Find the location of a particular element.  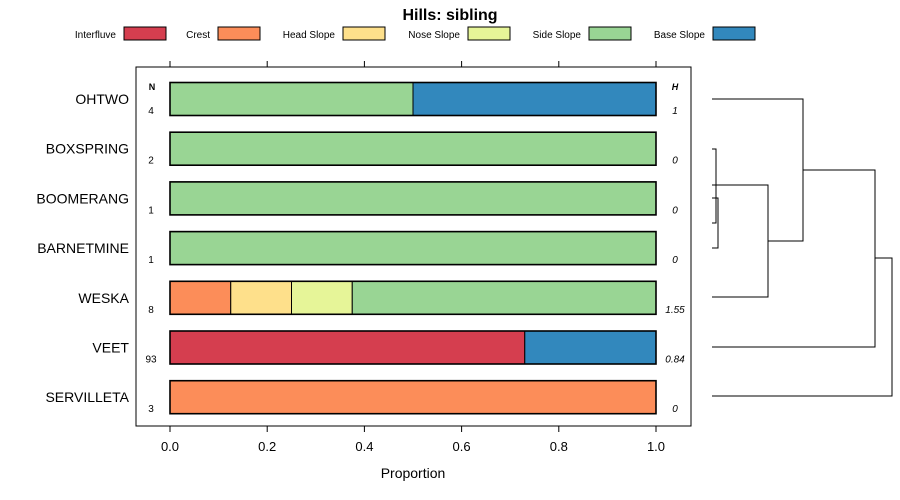

bar-segment-barnetmine-side-slope is located at coordinates (413, 248).